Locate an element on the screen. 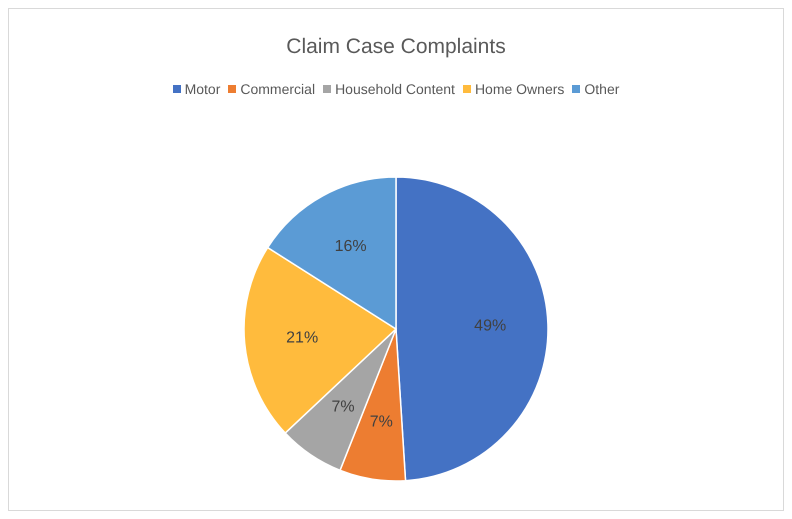 Image resolution: width=792 pixels, height=519 pixels. data-label: 21% is located at coordinates (302, 337).